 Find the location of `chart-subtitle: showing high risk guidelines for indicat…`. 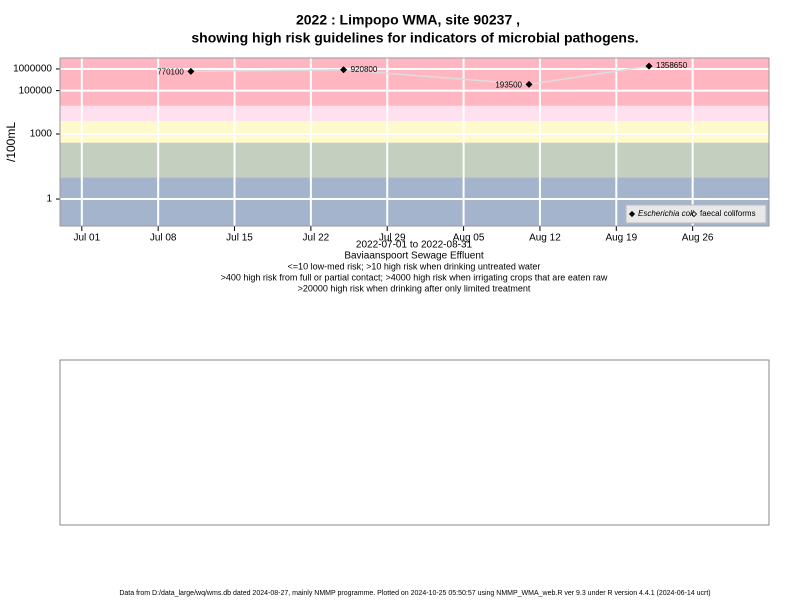

chart-subtitle: showing high risk guidelines for indicat… is located at coordinates (414, 38).